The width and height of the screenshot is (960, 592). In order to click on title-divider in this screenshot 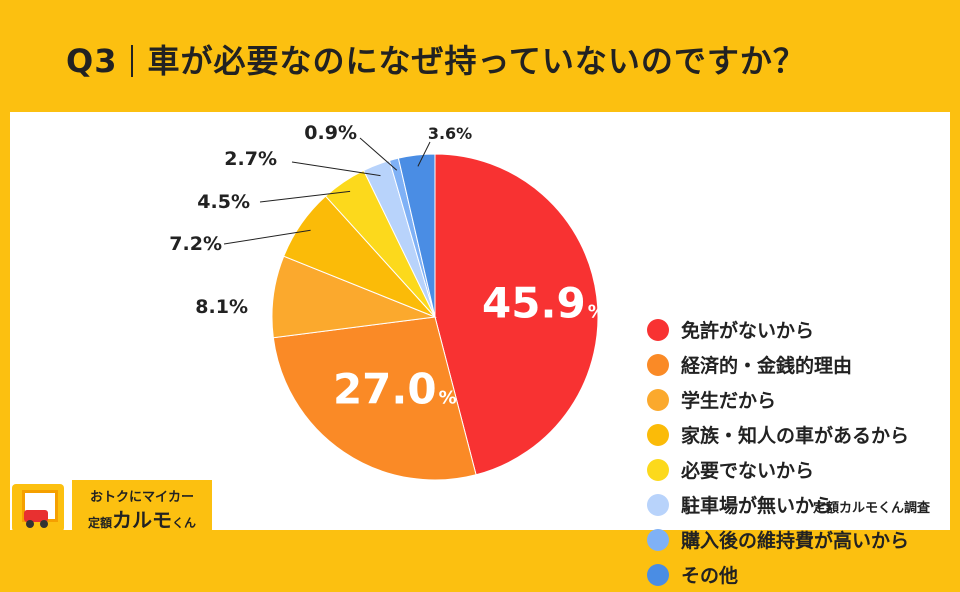, I will do `click(132, 61)`.